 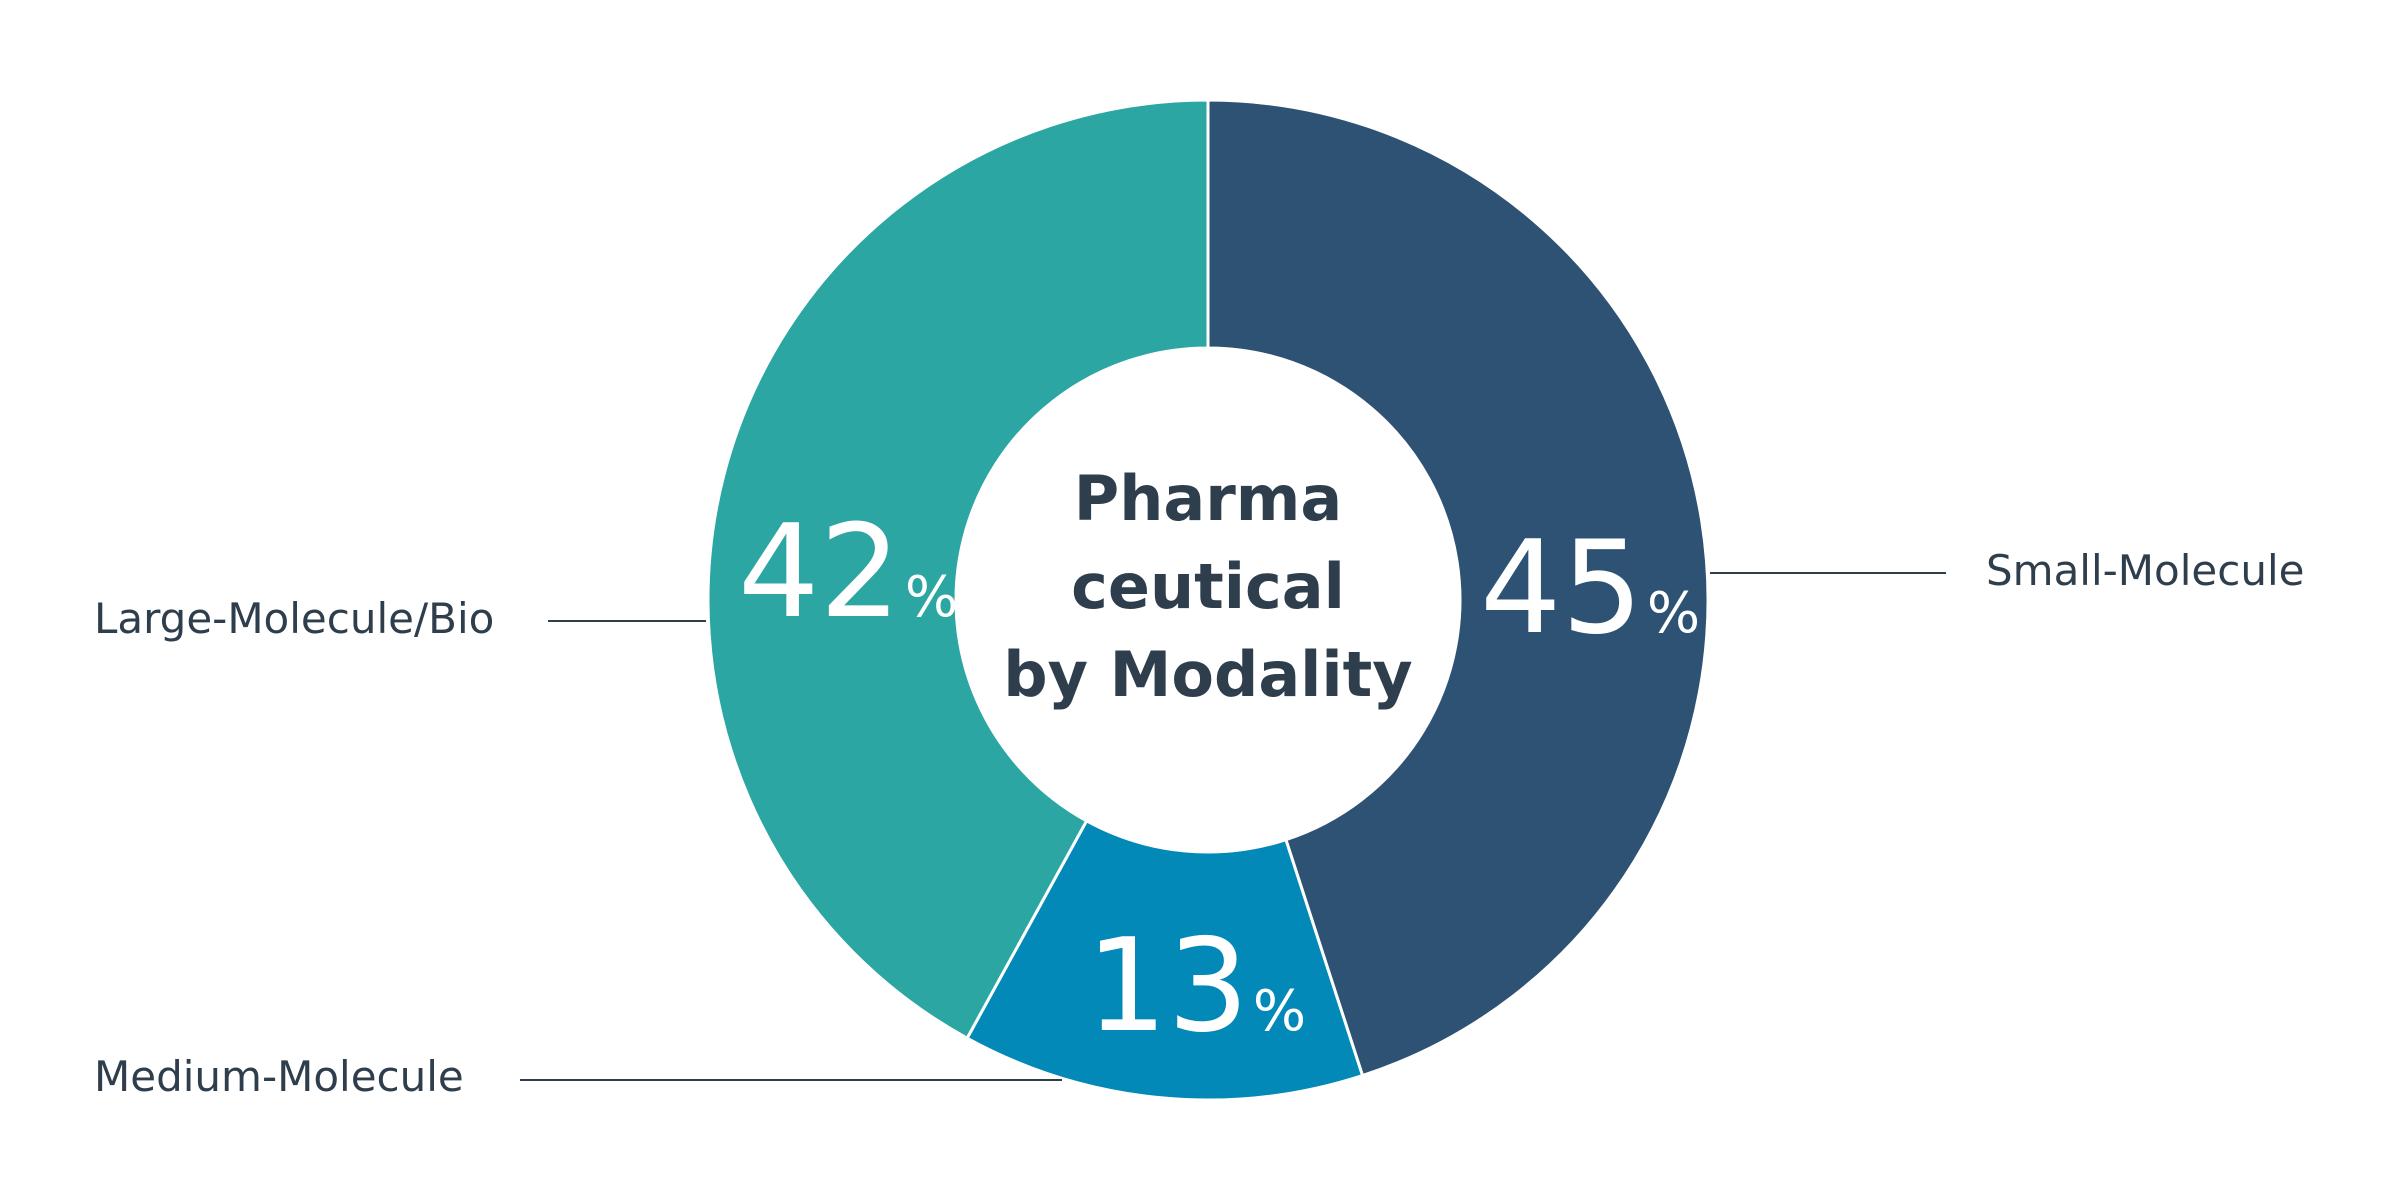 I want to click on data-label-small-molecule-value: 45, so click(x=1561, y=588).